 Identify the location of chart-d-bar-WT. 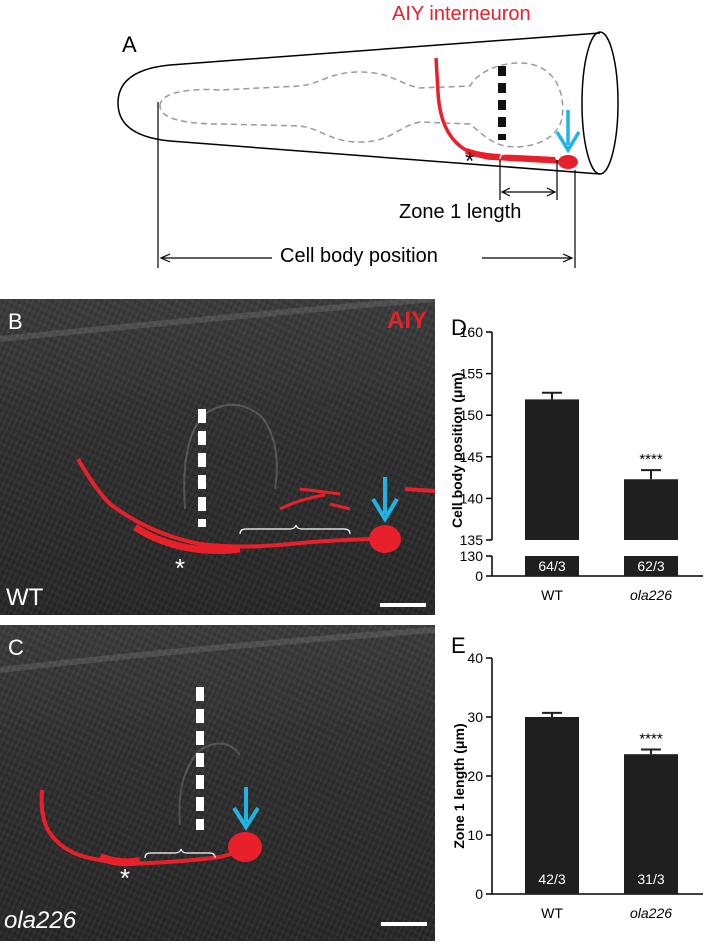
(552, 469).